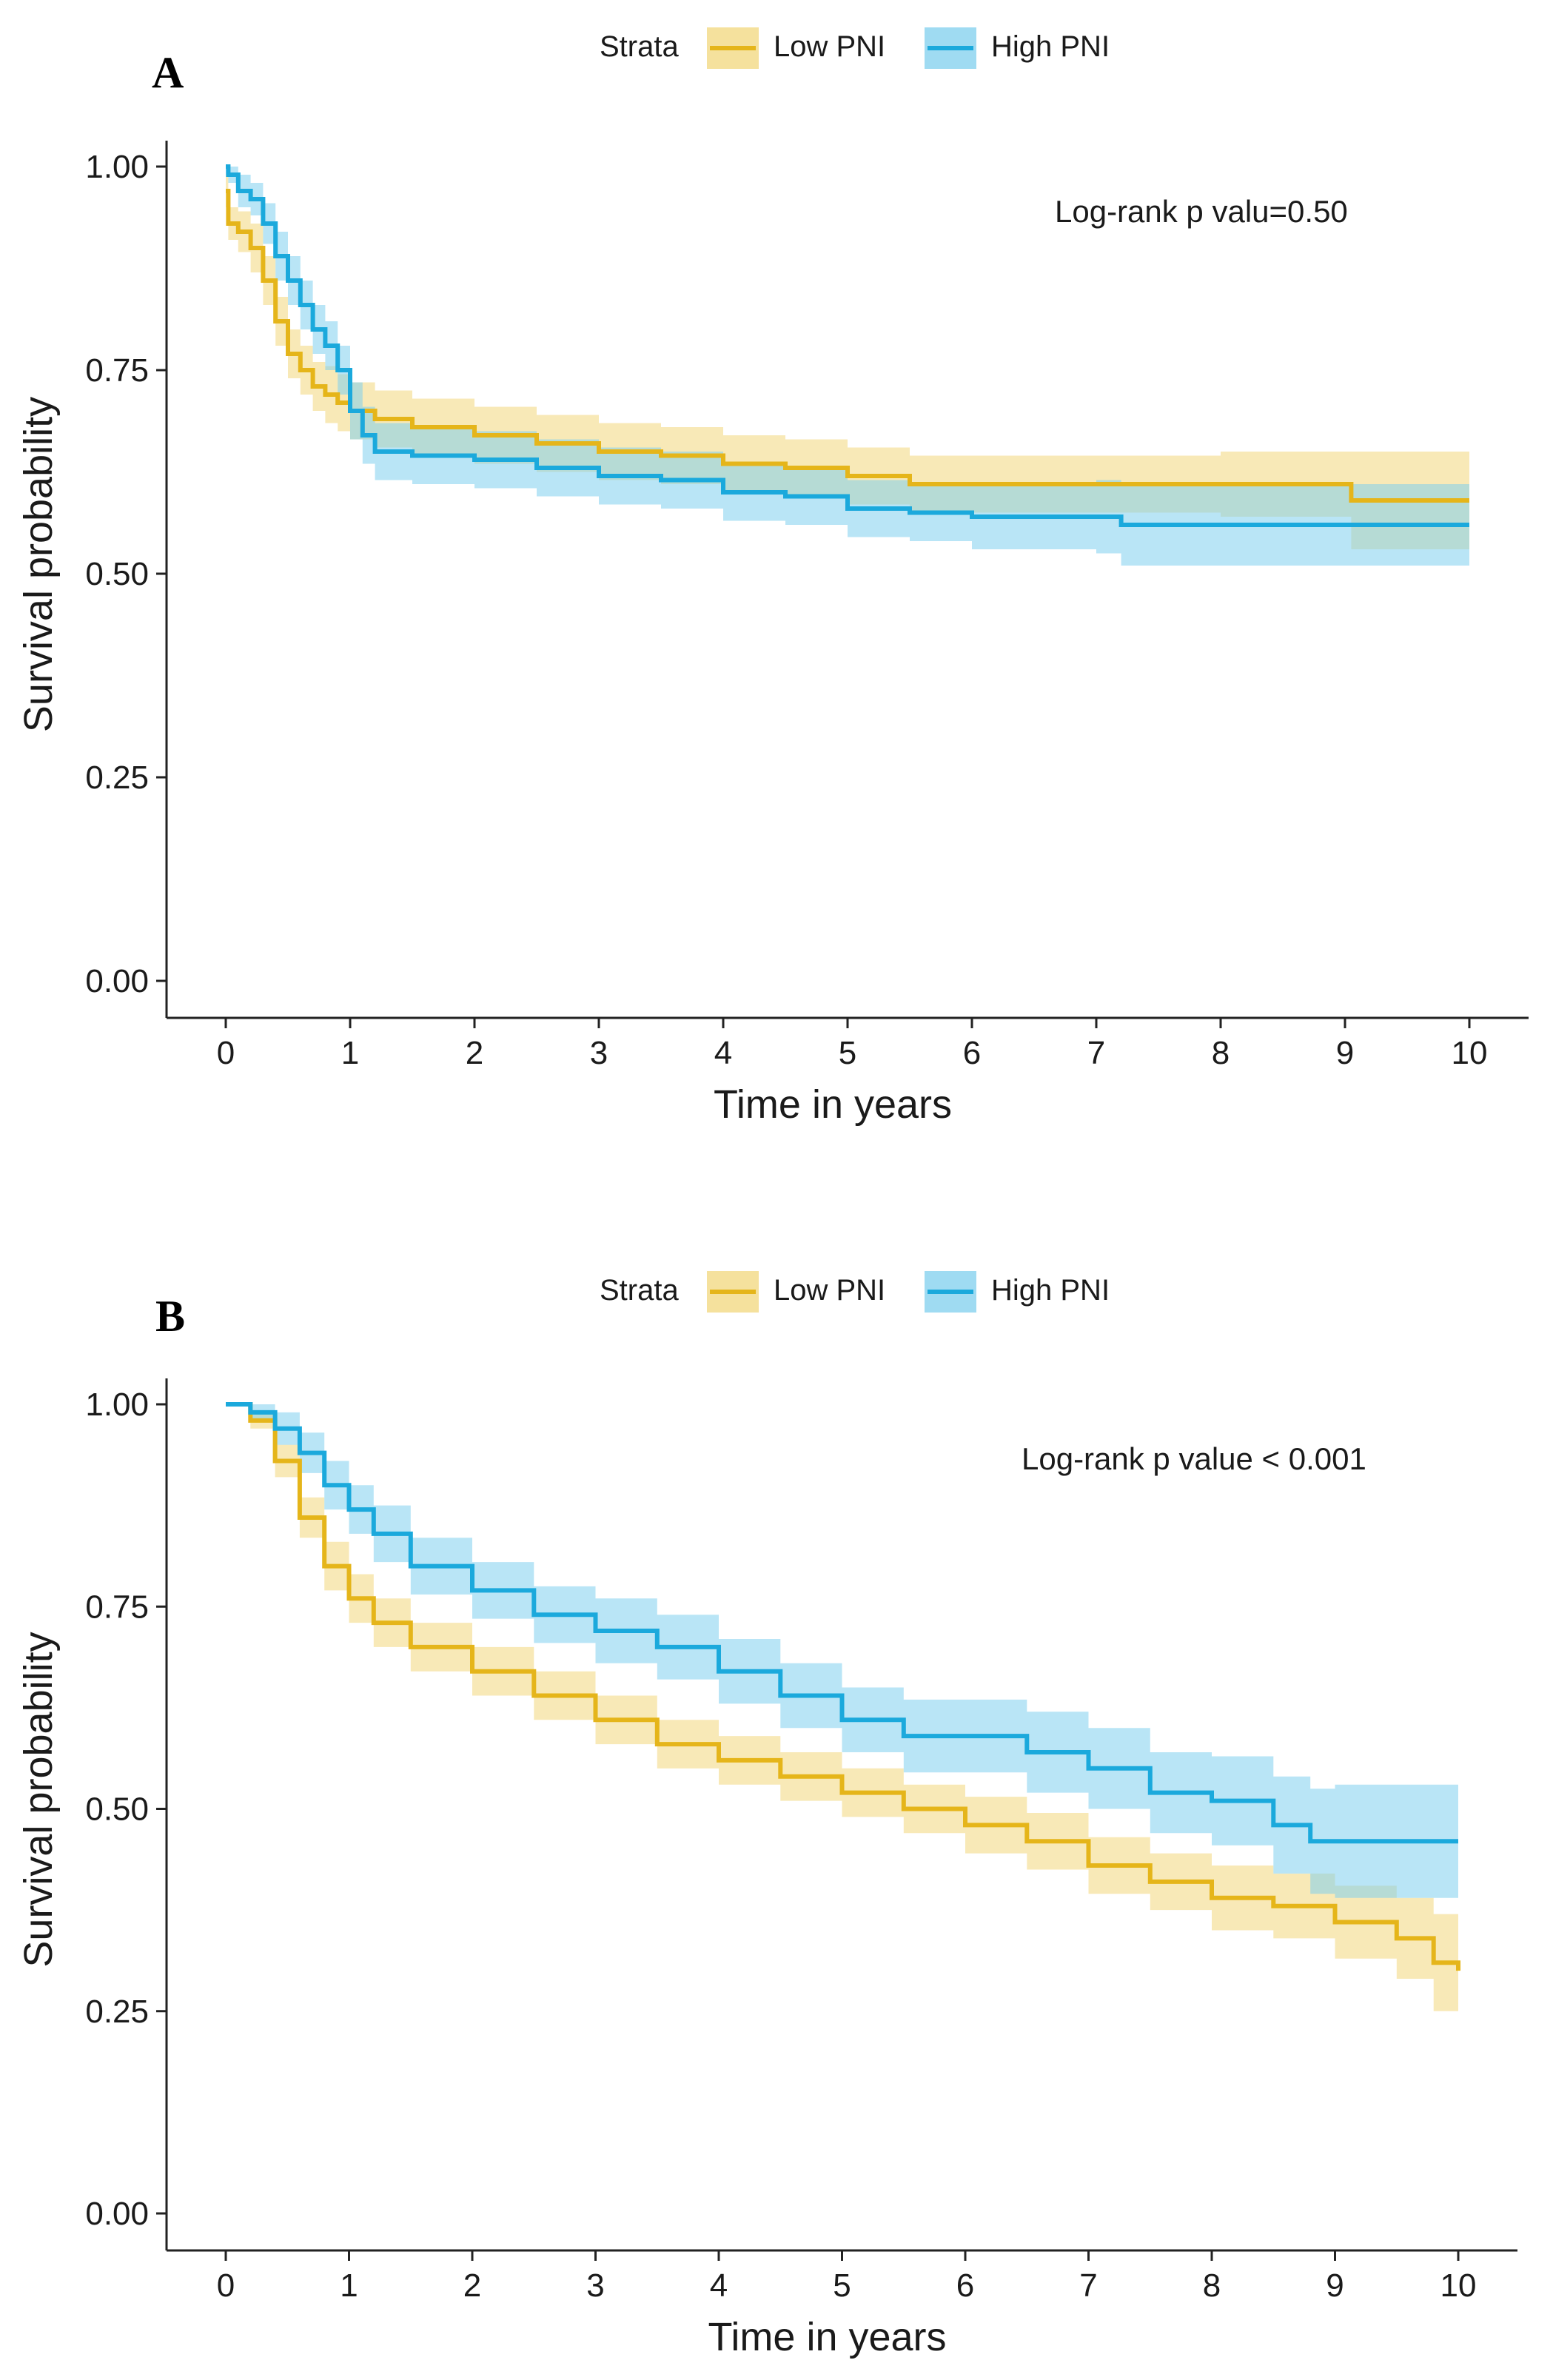 Image resolution: width=1553 pixels, height=2380 pixels. Describe the element at coordinates (1194, 1458) in the screenshot. I see `logrank-annotation: Log-rank p value < 0.001` at that location.